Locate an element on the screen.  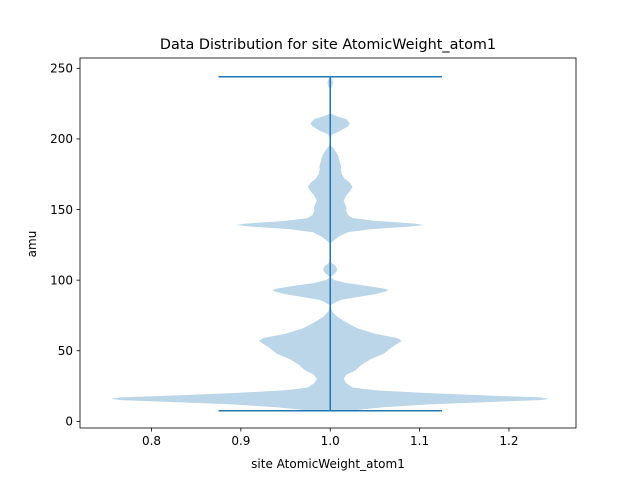
x-tick-label: 0.8 is located at coordinates (151, 441).